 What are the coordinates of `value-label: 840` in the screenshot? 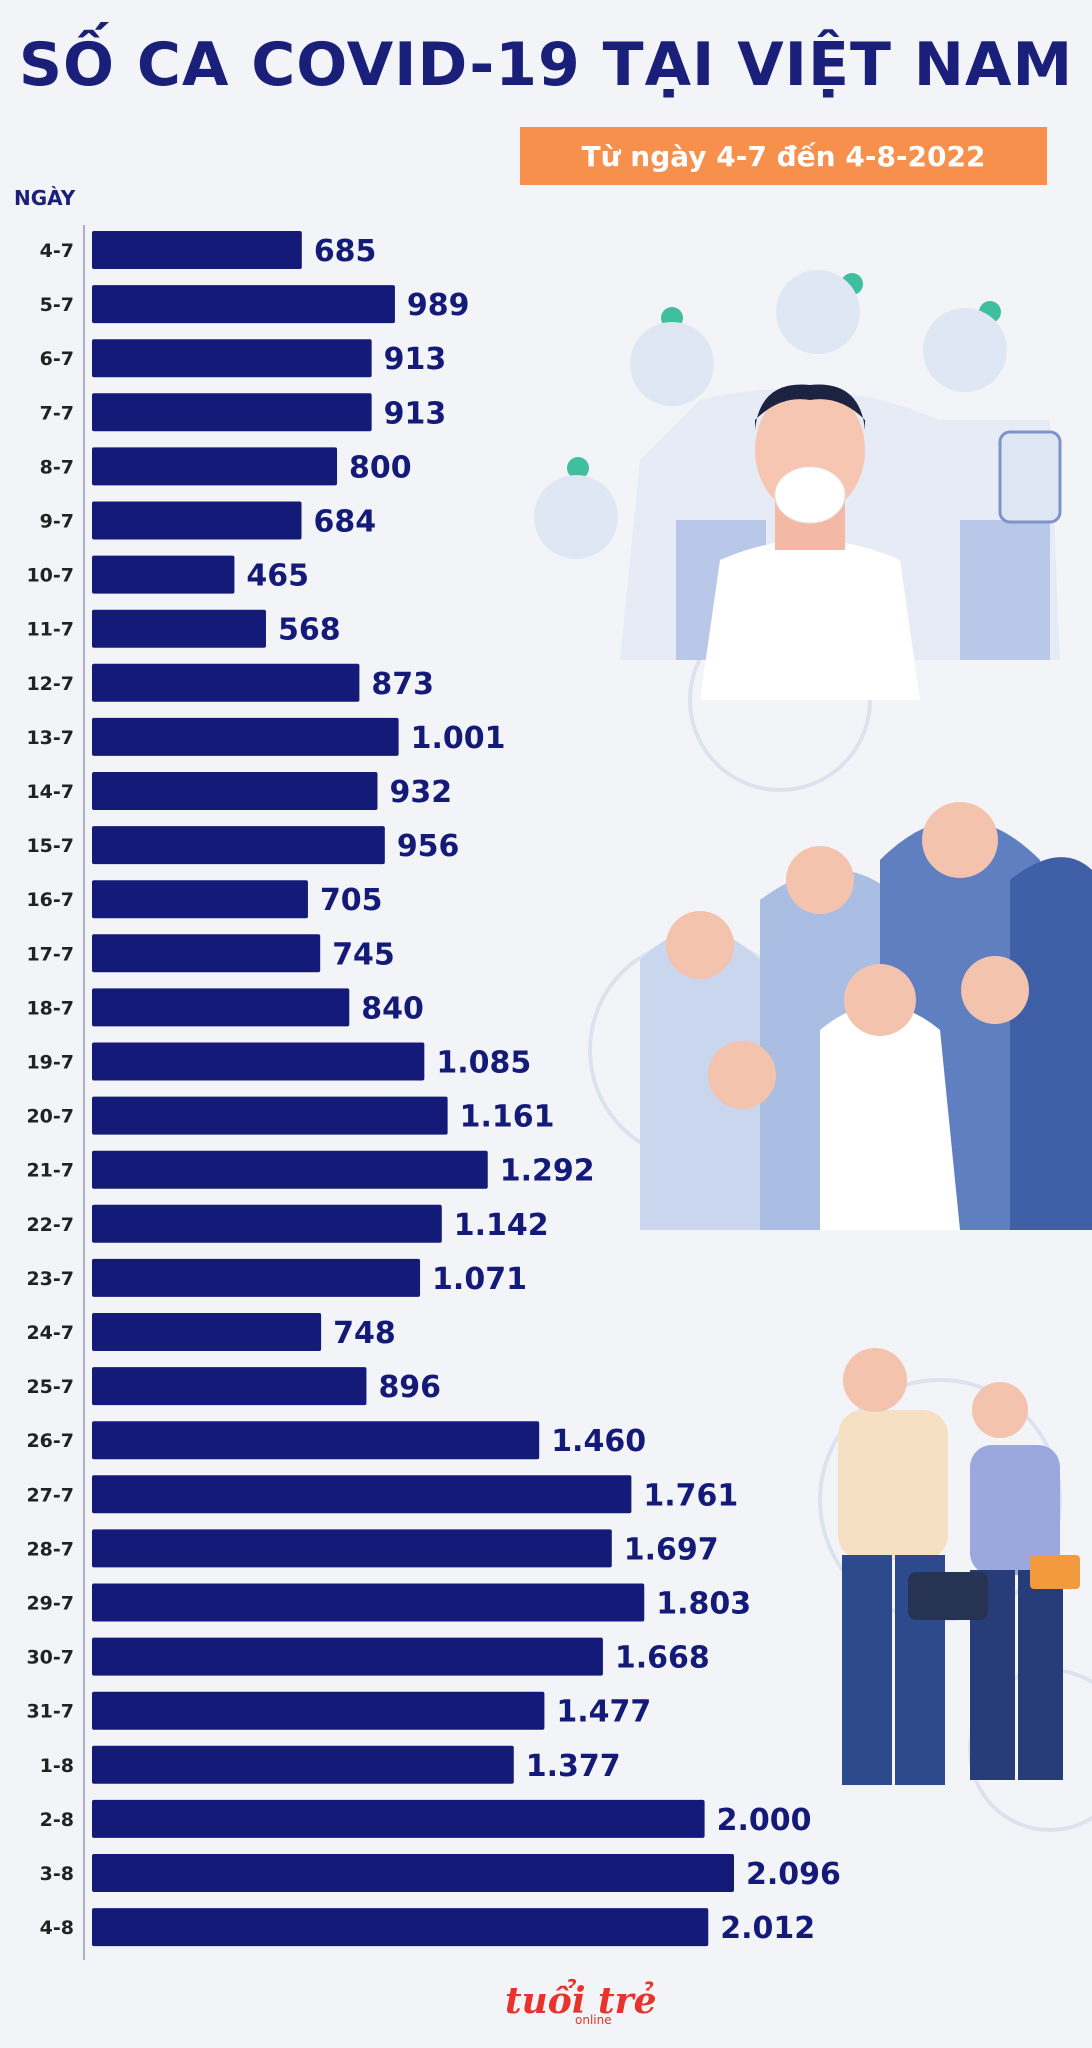 It's located at (392, 1008).